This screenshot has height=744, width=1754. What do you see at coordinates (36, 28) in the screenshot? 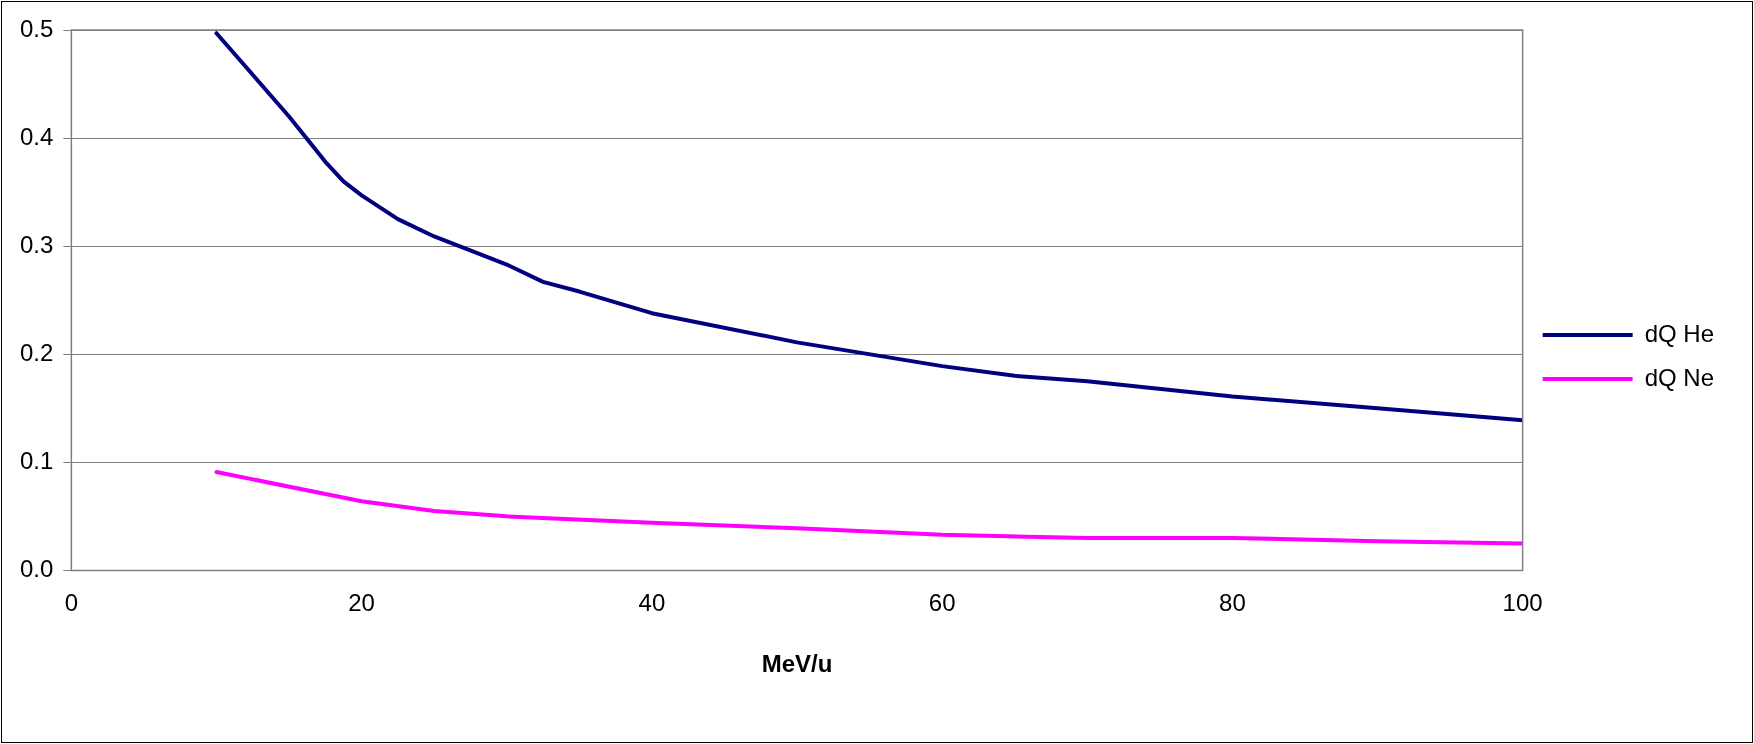
I see `y-tick-label: 0.5` at bounding box center [36, 28].